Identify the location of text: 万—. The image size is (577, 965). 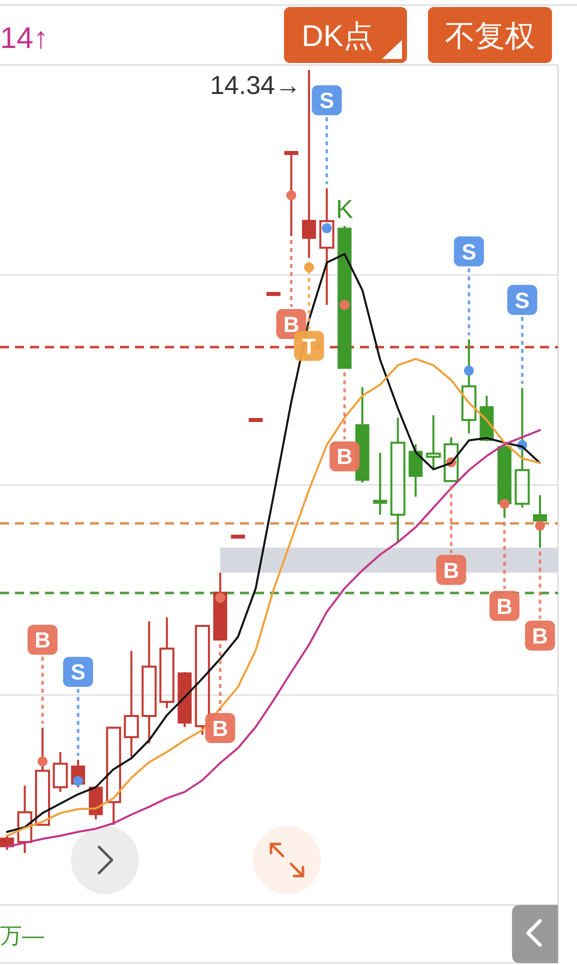
(22, 935).